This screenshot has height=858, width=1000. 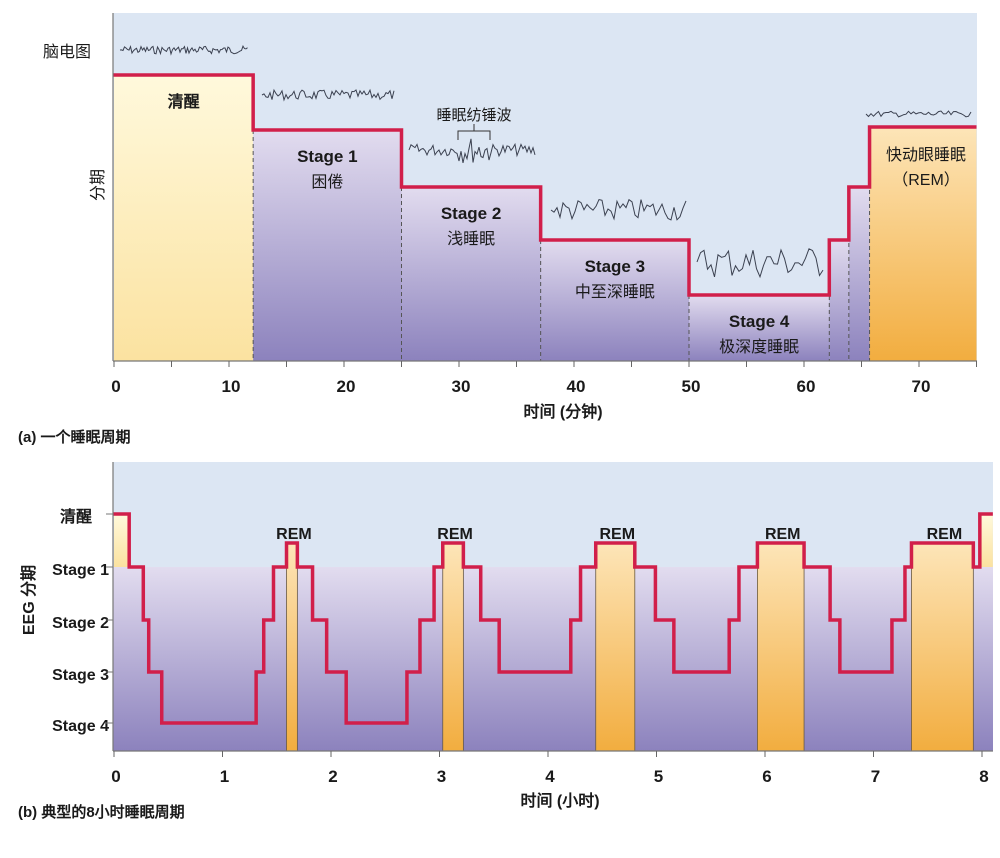 What do you see at coordinates (101, 812) in the screenshot?
I see `panel-b-caption: (b) 典型的8小时睡眠周期` at bounding box center [101, 812].